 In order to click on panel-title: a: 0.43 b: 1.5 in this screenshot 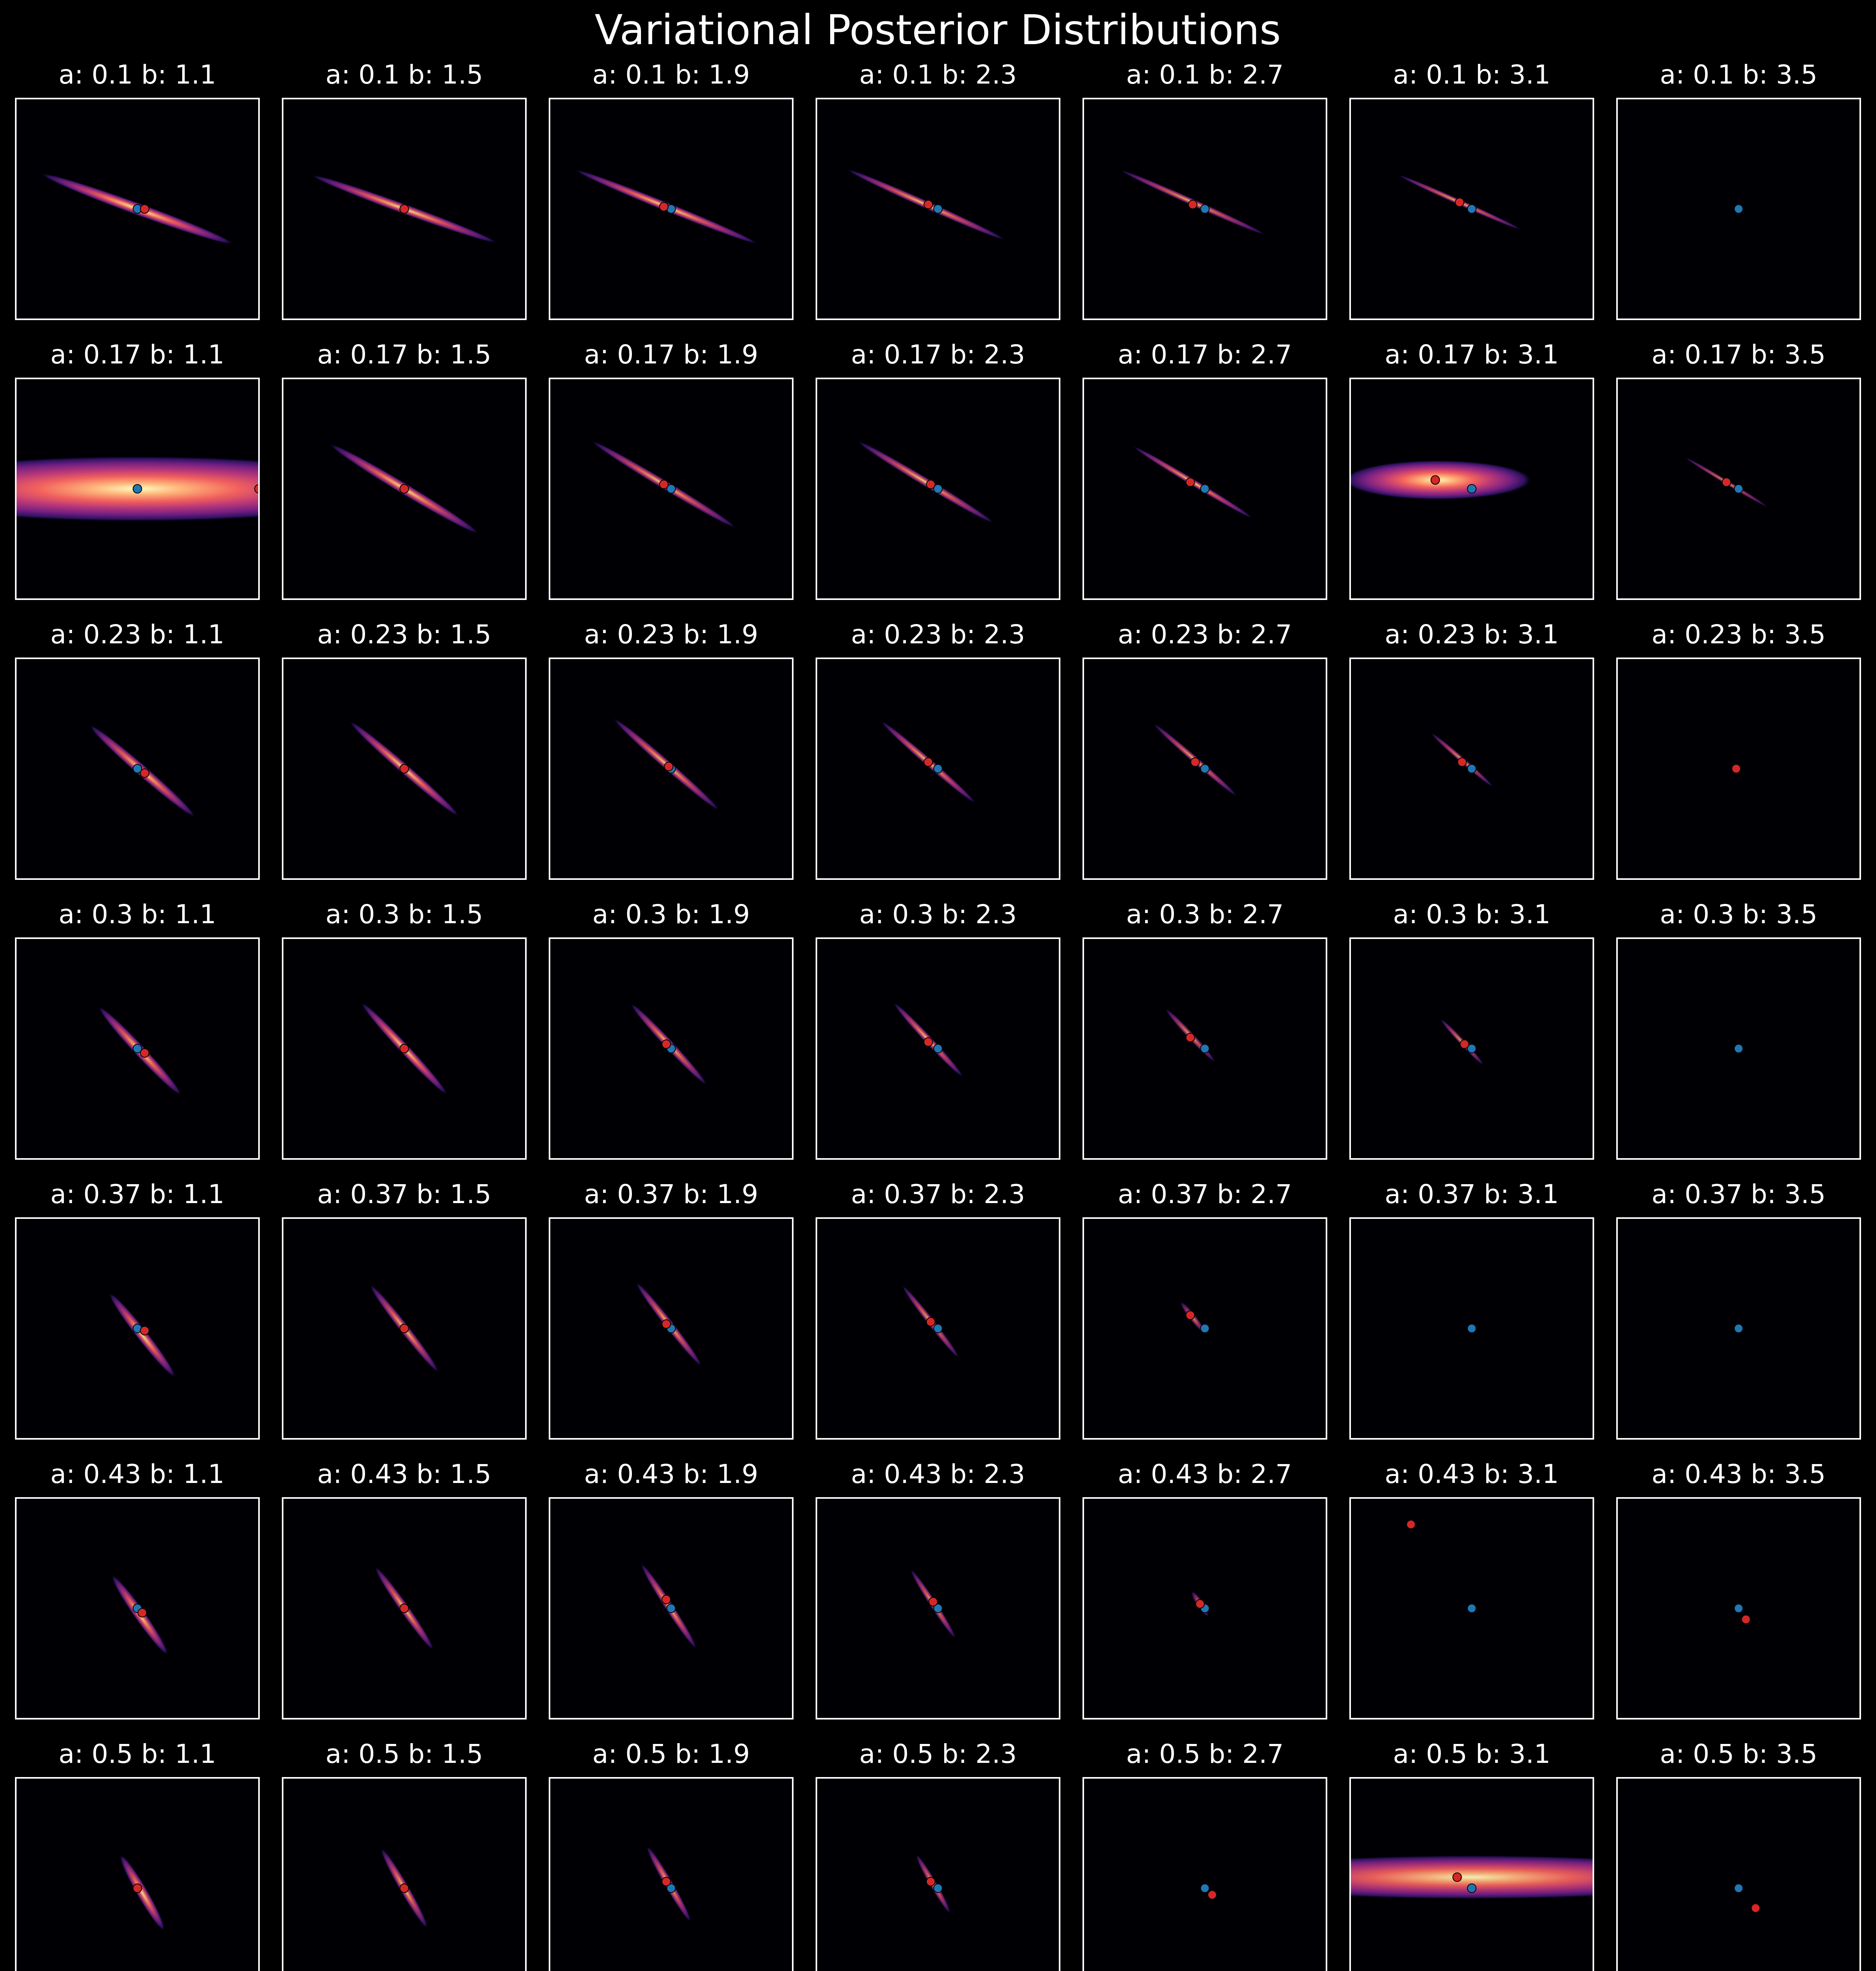, I will do `click(404, 1474)`.